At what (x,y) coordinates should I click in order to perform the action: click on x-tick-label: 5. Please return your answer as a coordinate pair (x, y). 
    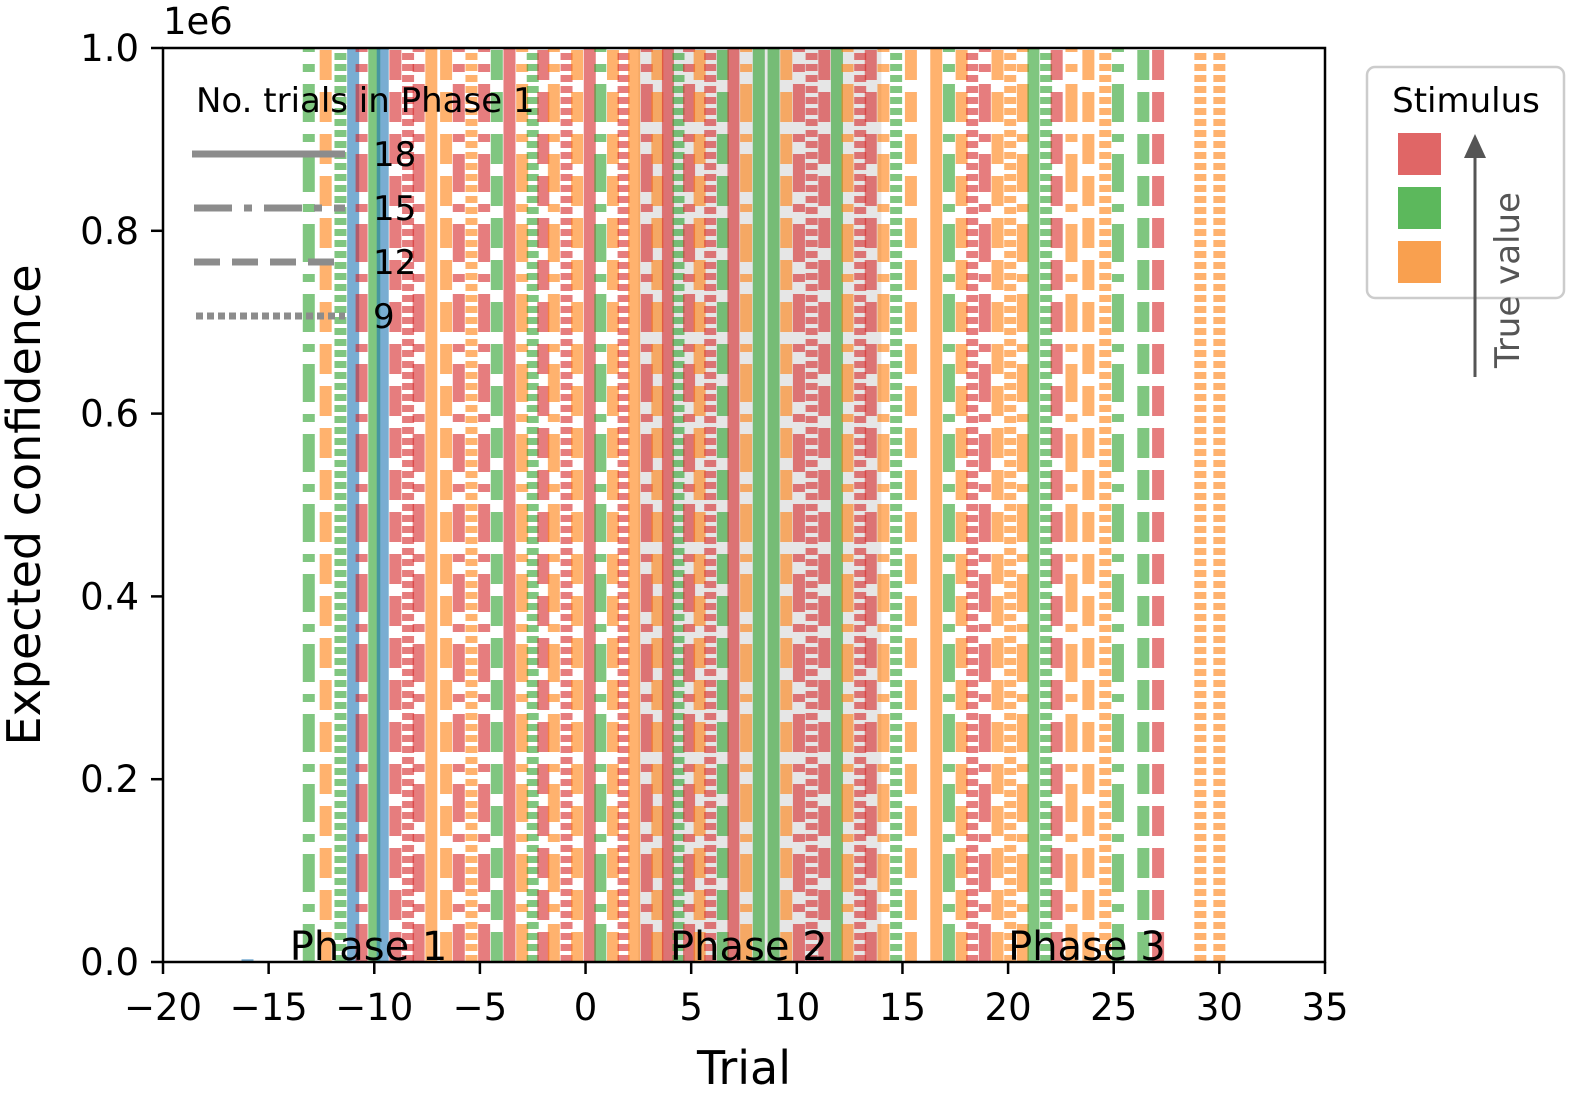
    Looking at the image, I should click on (691, 1007).